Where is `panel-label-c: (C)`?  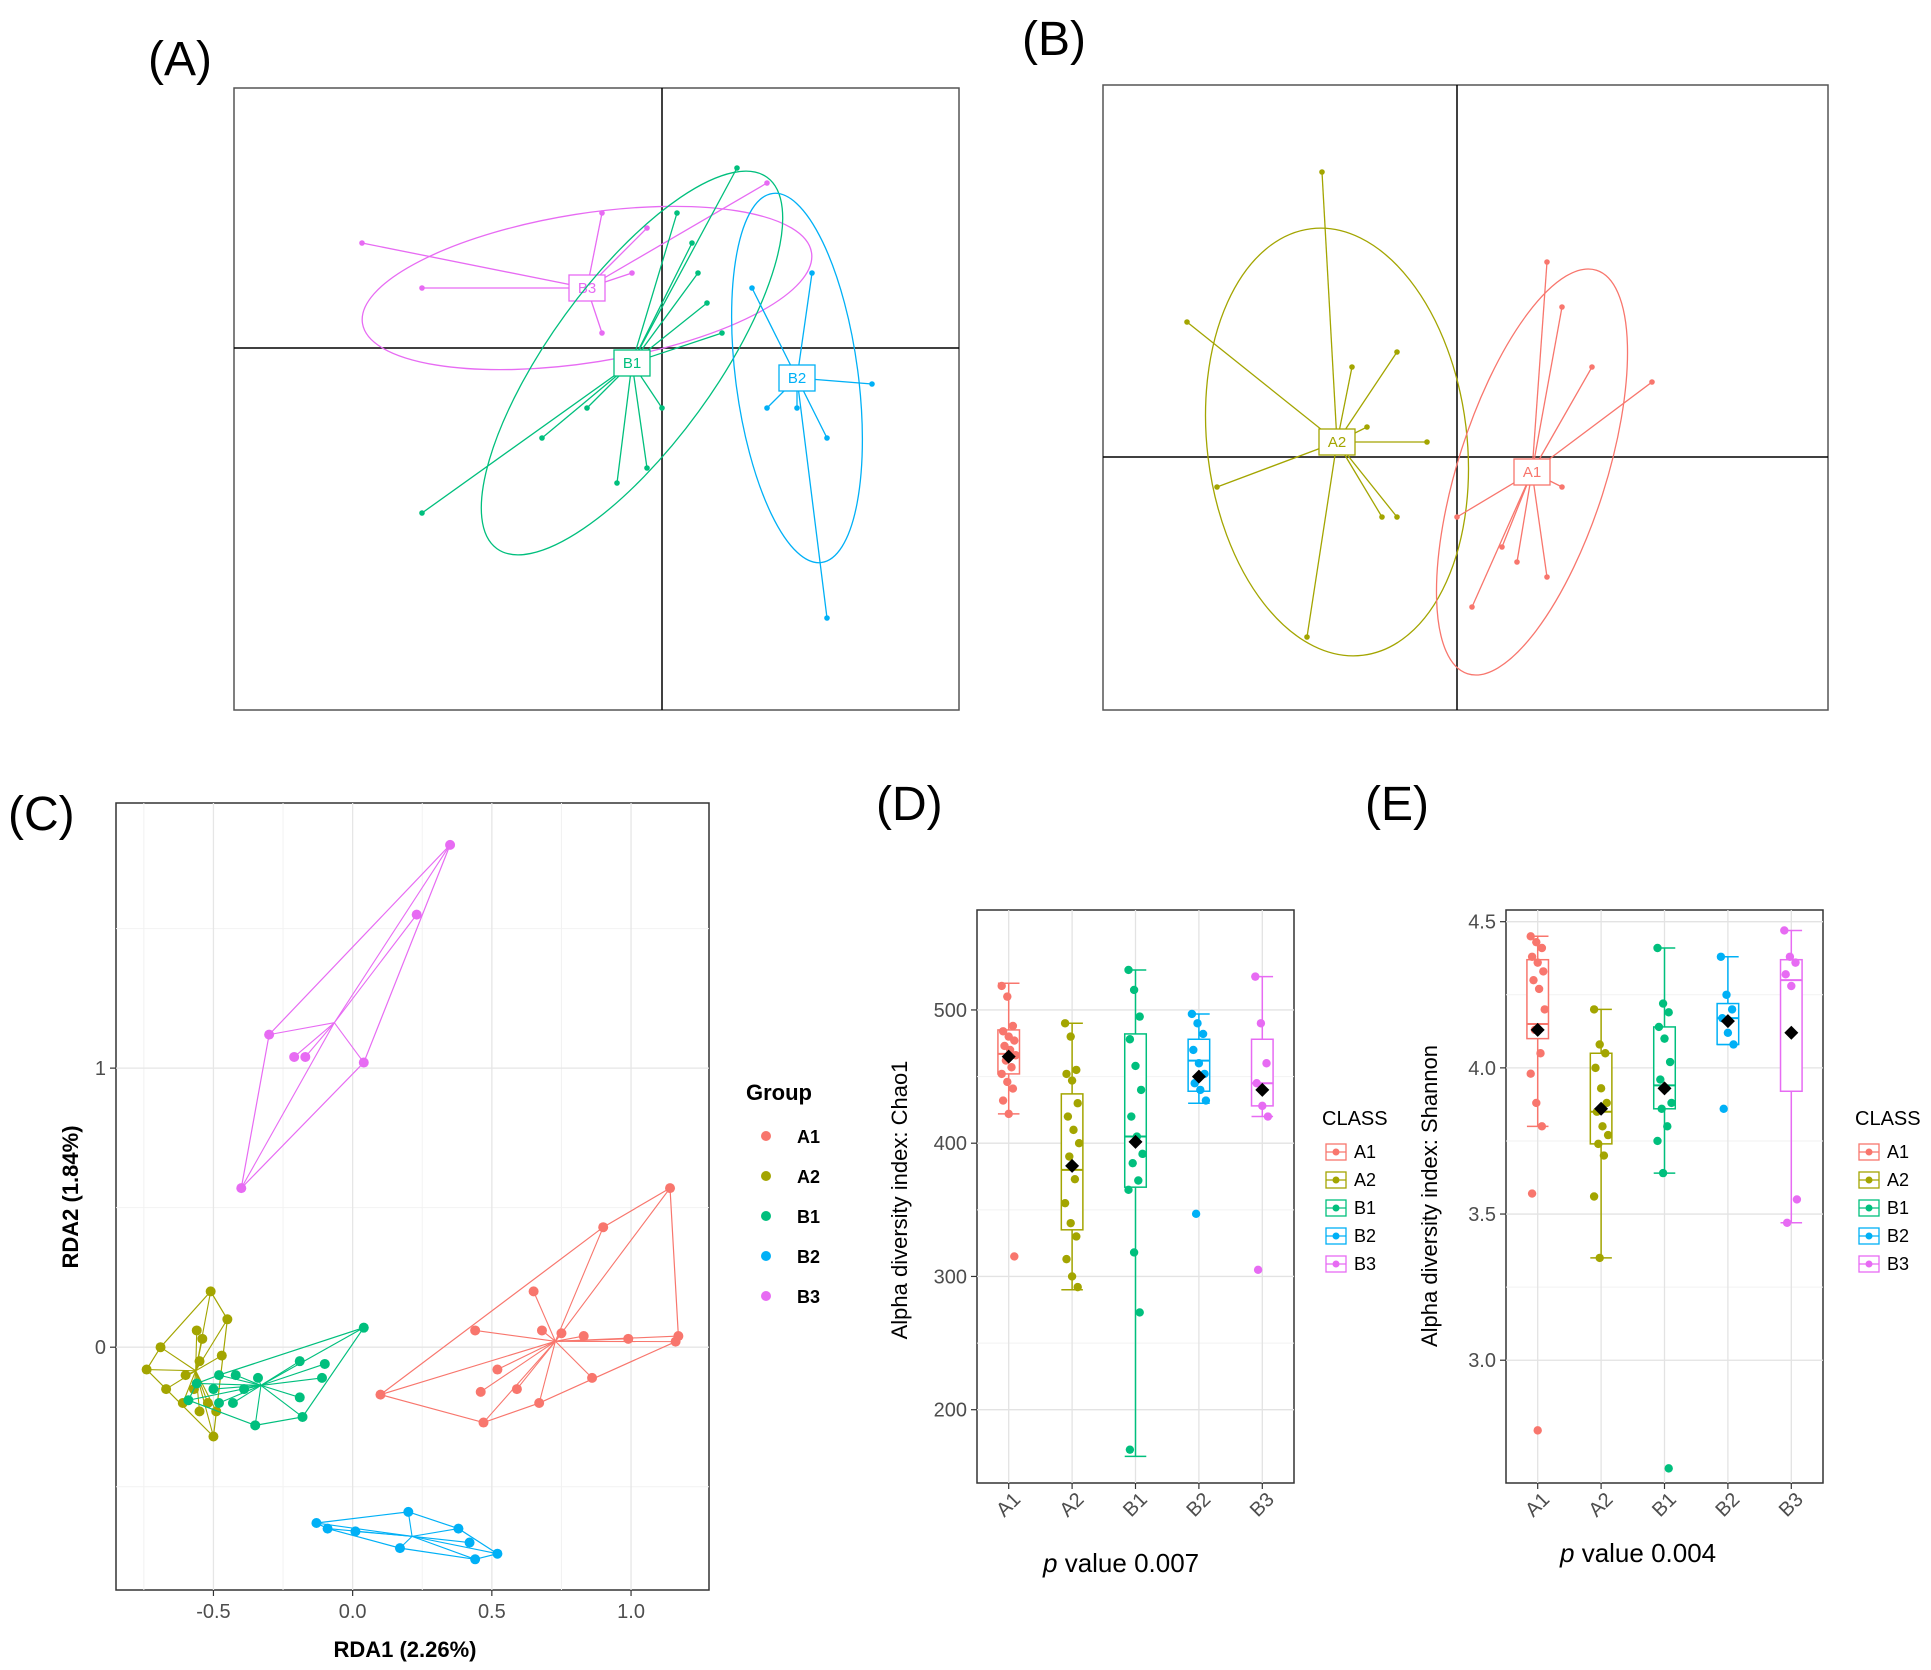
panel-label-c: (C) is located at coordinates (41, 814).